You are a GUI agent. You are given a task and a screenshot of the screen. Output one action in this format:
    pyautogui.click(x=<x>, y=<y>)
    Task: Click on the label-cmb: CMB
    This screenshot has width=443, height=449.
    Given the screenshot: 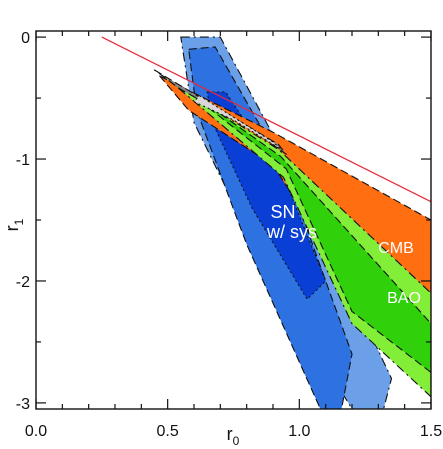 What is the action you would take?
    pyautogui.click(x=396, y=248)
    